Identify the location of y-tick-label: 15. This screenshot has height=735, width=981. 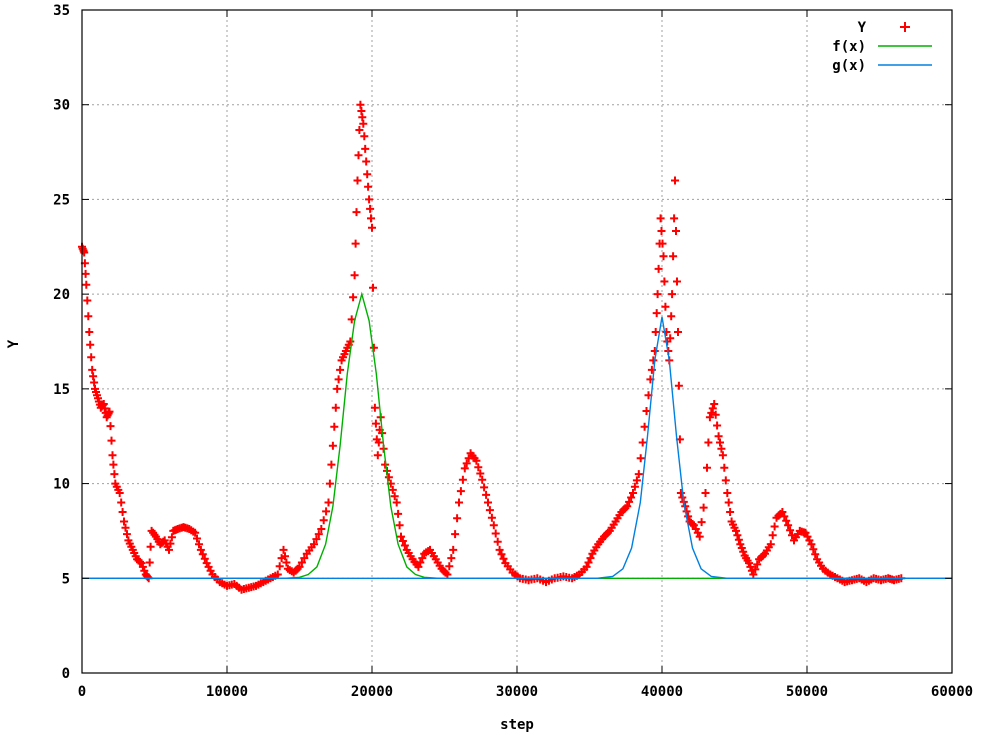
(61, 390).